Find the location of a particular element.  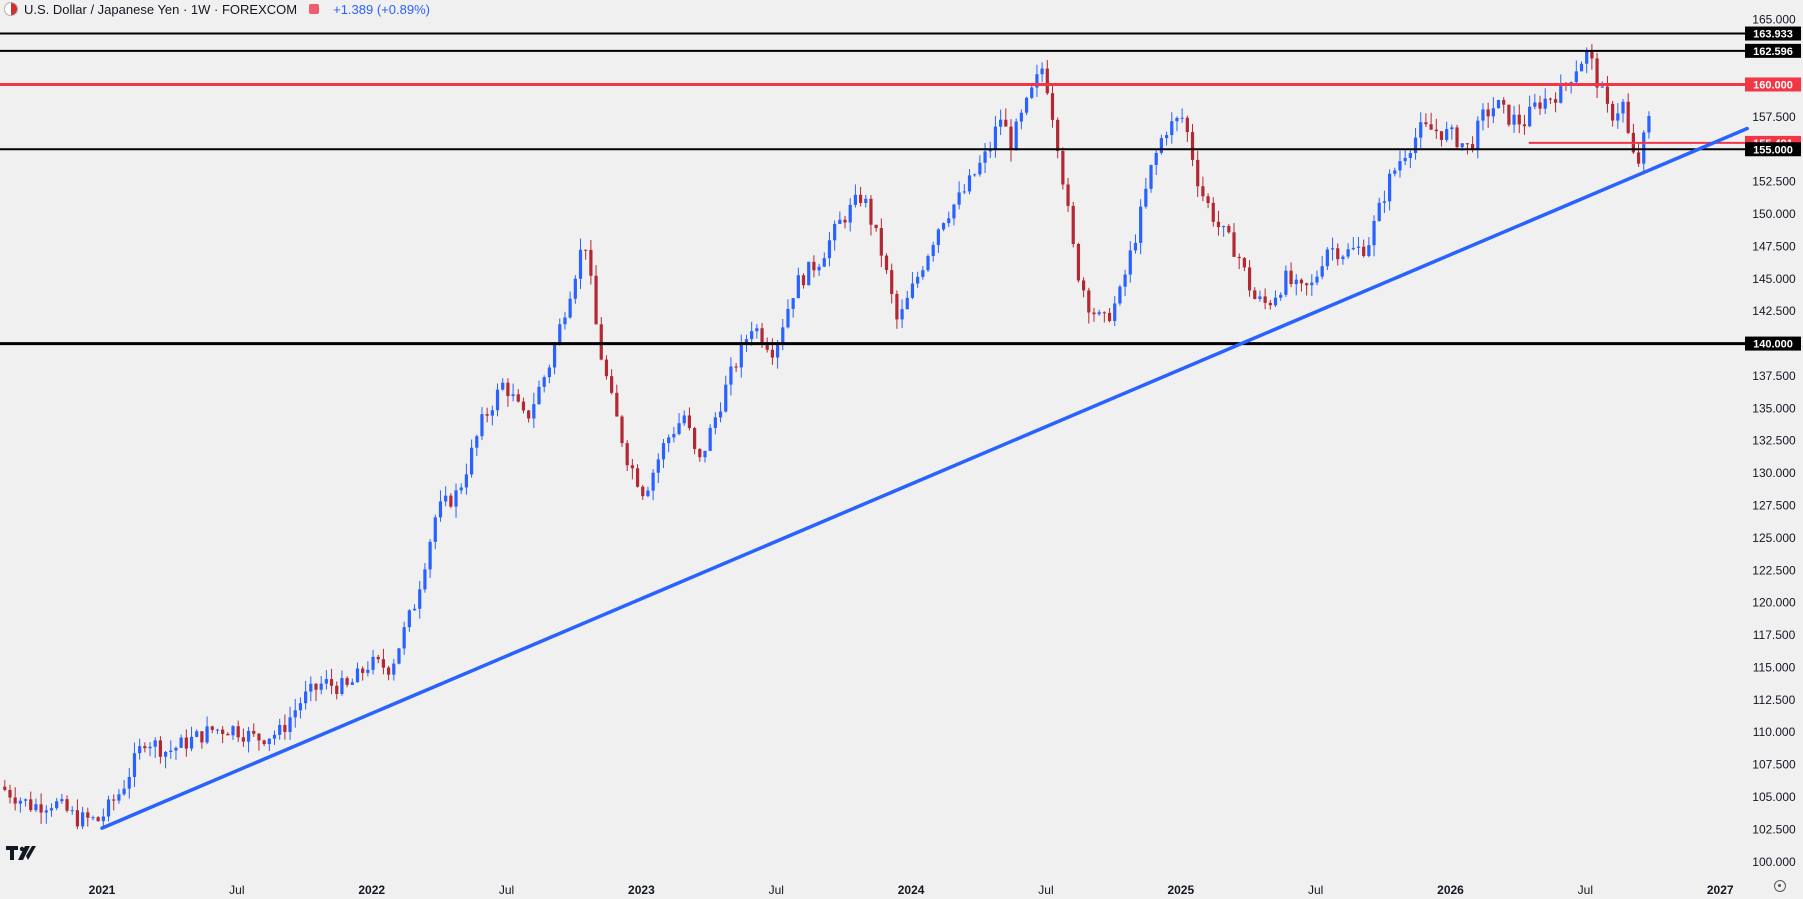

x-tick-label: 2024 is located at coordinates (911, 890).